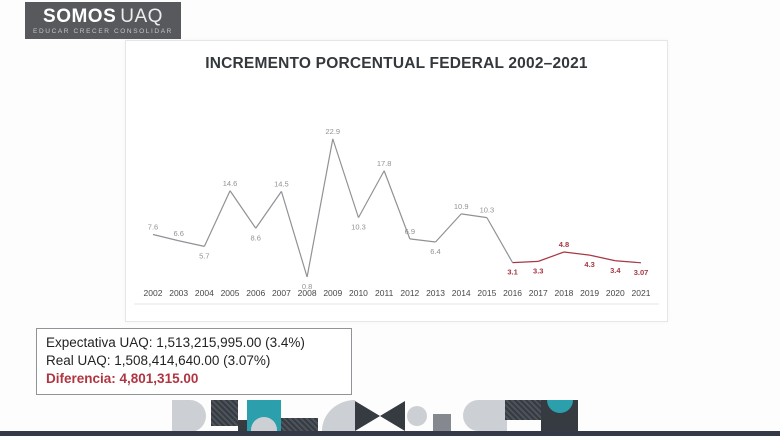 The width and height of the screenshot is (780, 440). What do you see at coordinates (153, 227) in the screenshot?
I see `svg-text: 7.6` at bounding box center [153, 227].